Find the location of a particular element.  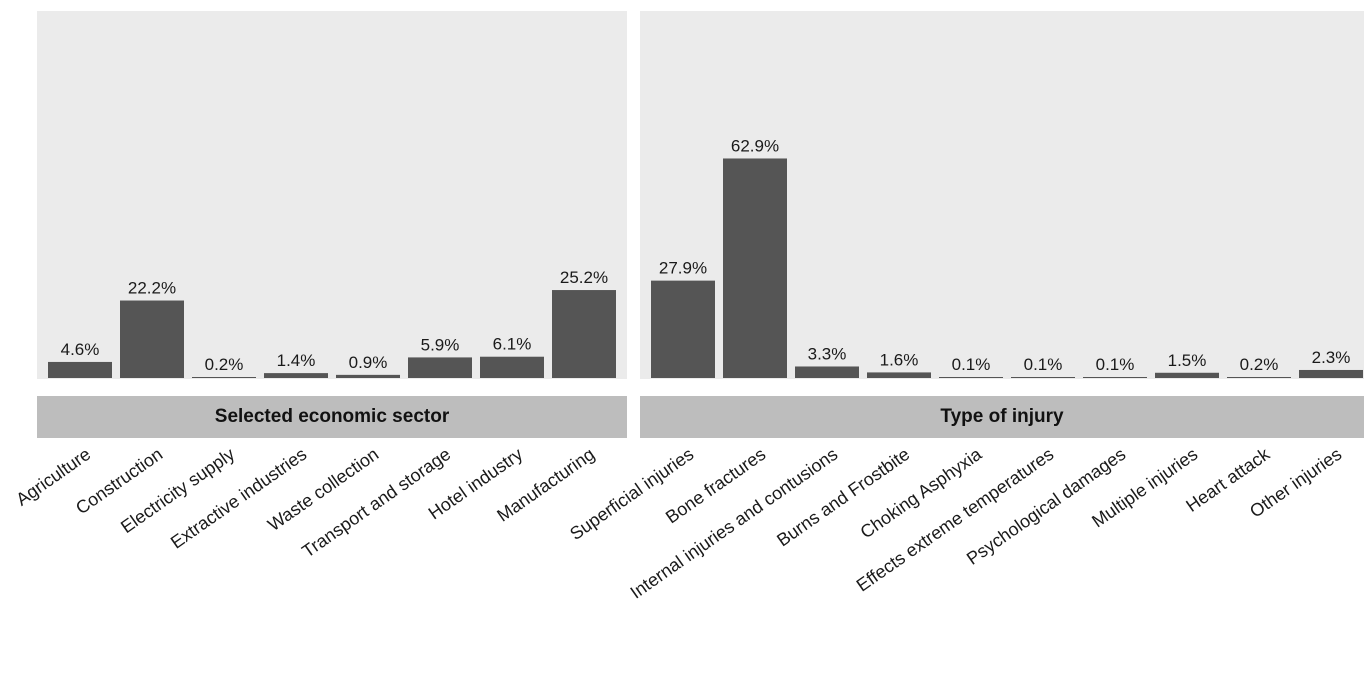

value-label-superficial-injuries: 27.9% is located at coordinates (683, 268).